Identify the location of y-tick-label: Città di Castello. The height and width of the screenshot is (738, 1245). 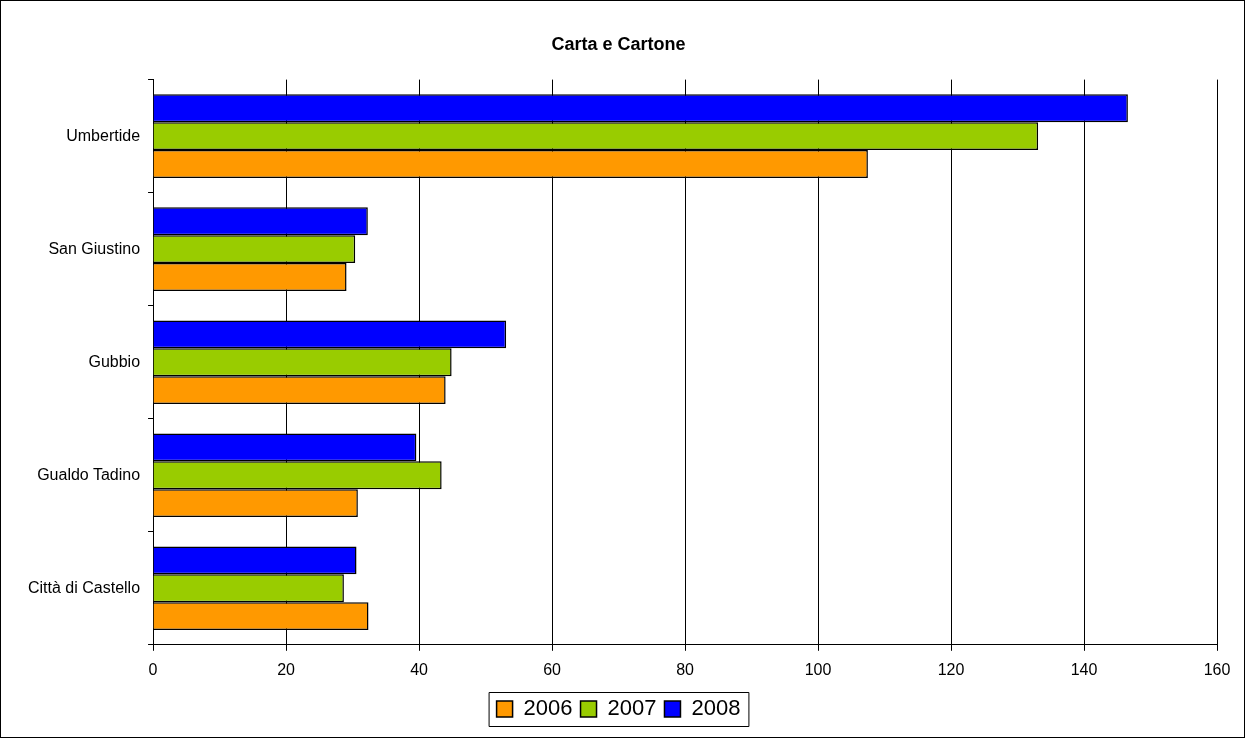
(84, 587).